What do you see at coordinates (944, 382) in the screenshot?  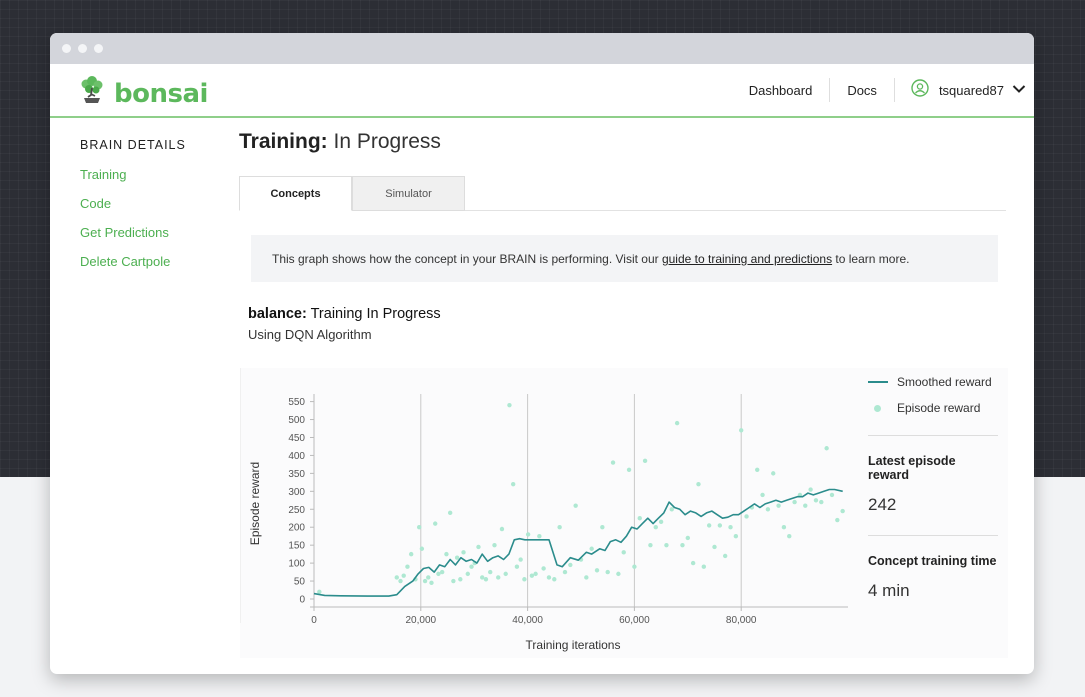 I see `legend-smoothed-label: Smoothed reward` at bounding box center [944, 382].